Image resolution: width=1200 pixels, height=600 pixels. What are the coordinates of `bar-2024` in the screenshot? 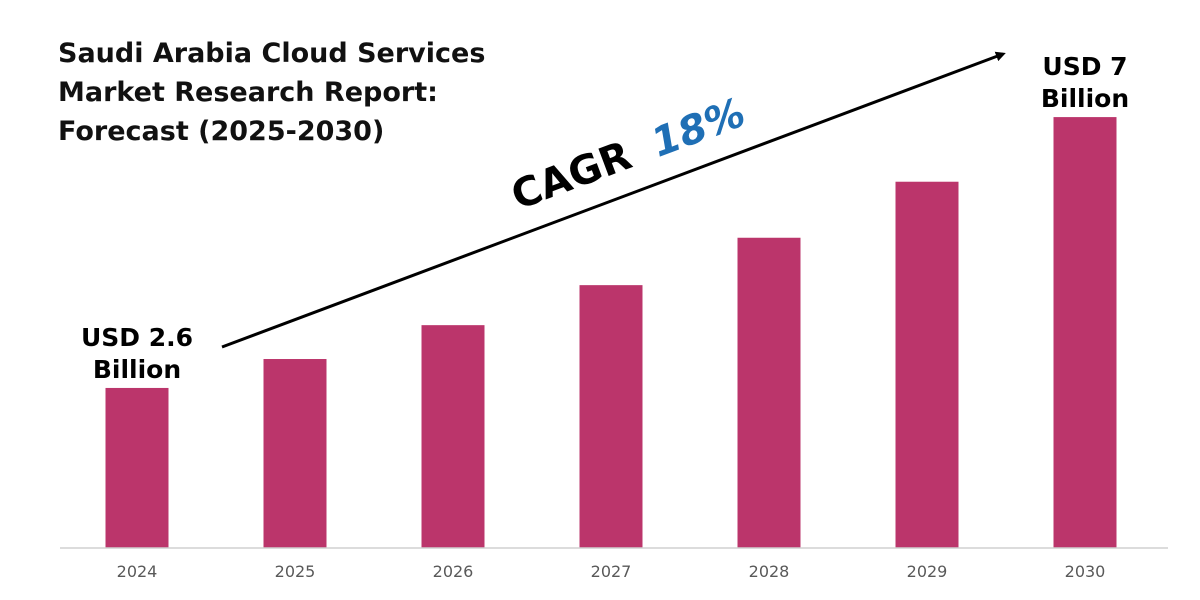 It's located at (137, 467).